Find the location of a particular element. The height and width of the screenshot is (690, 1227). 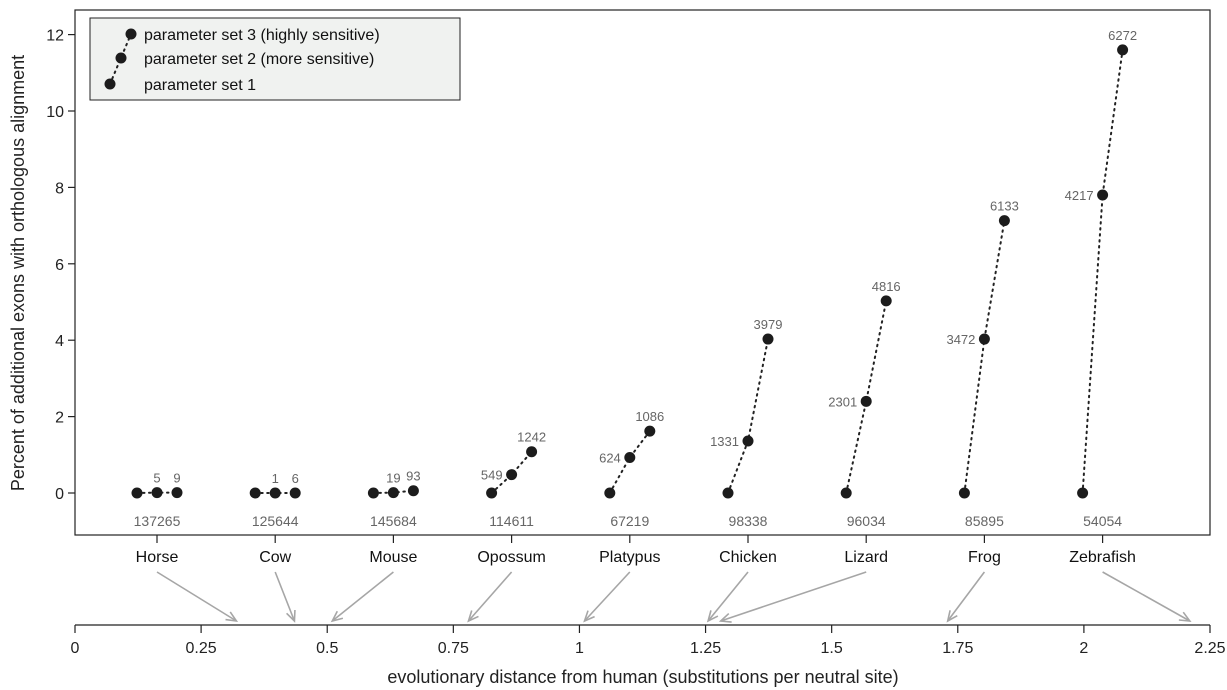

data-label: 1331 is located at coordinates (724, 441).